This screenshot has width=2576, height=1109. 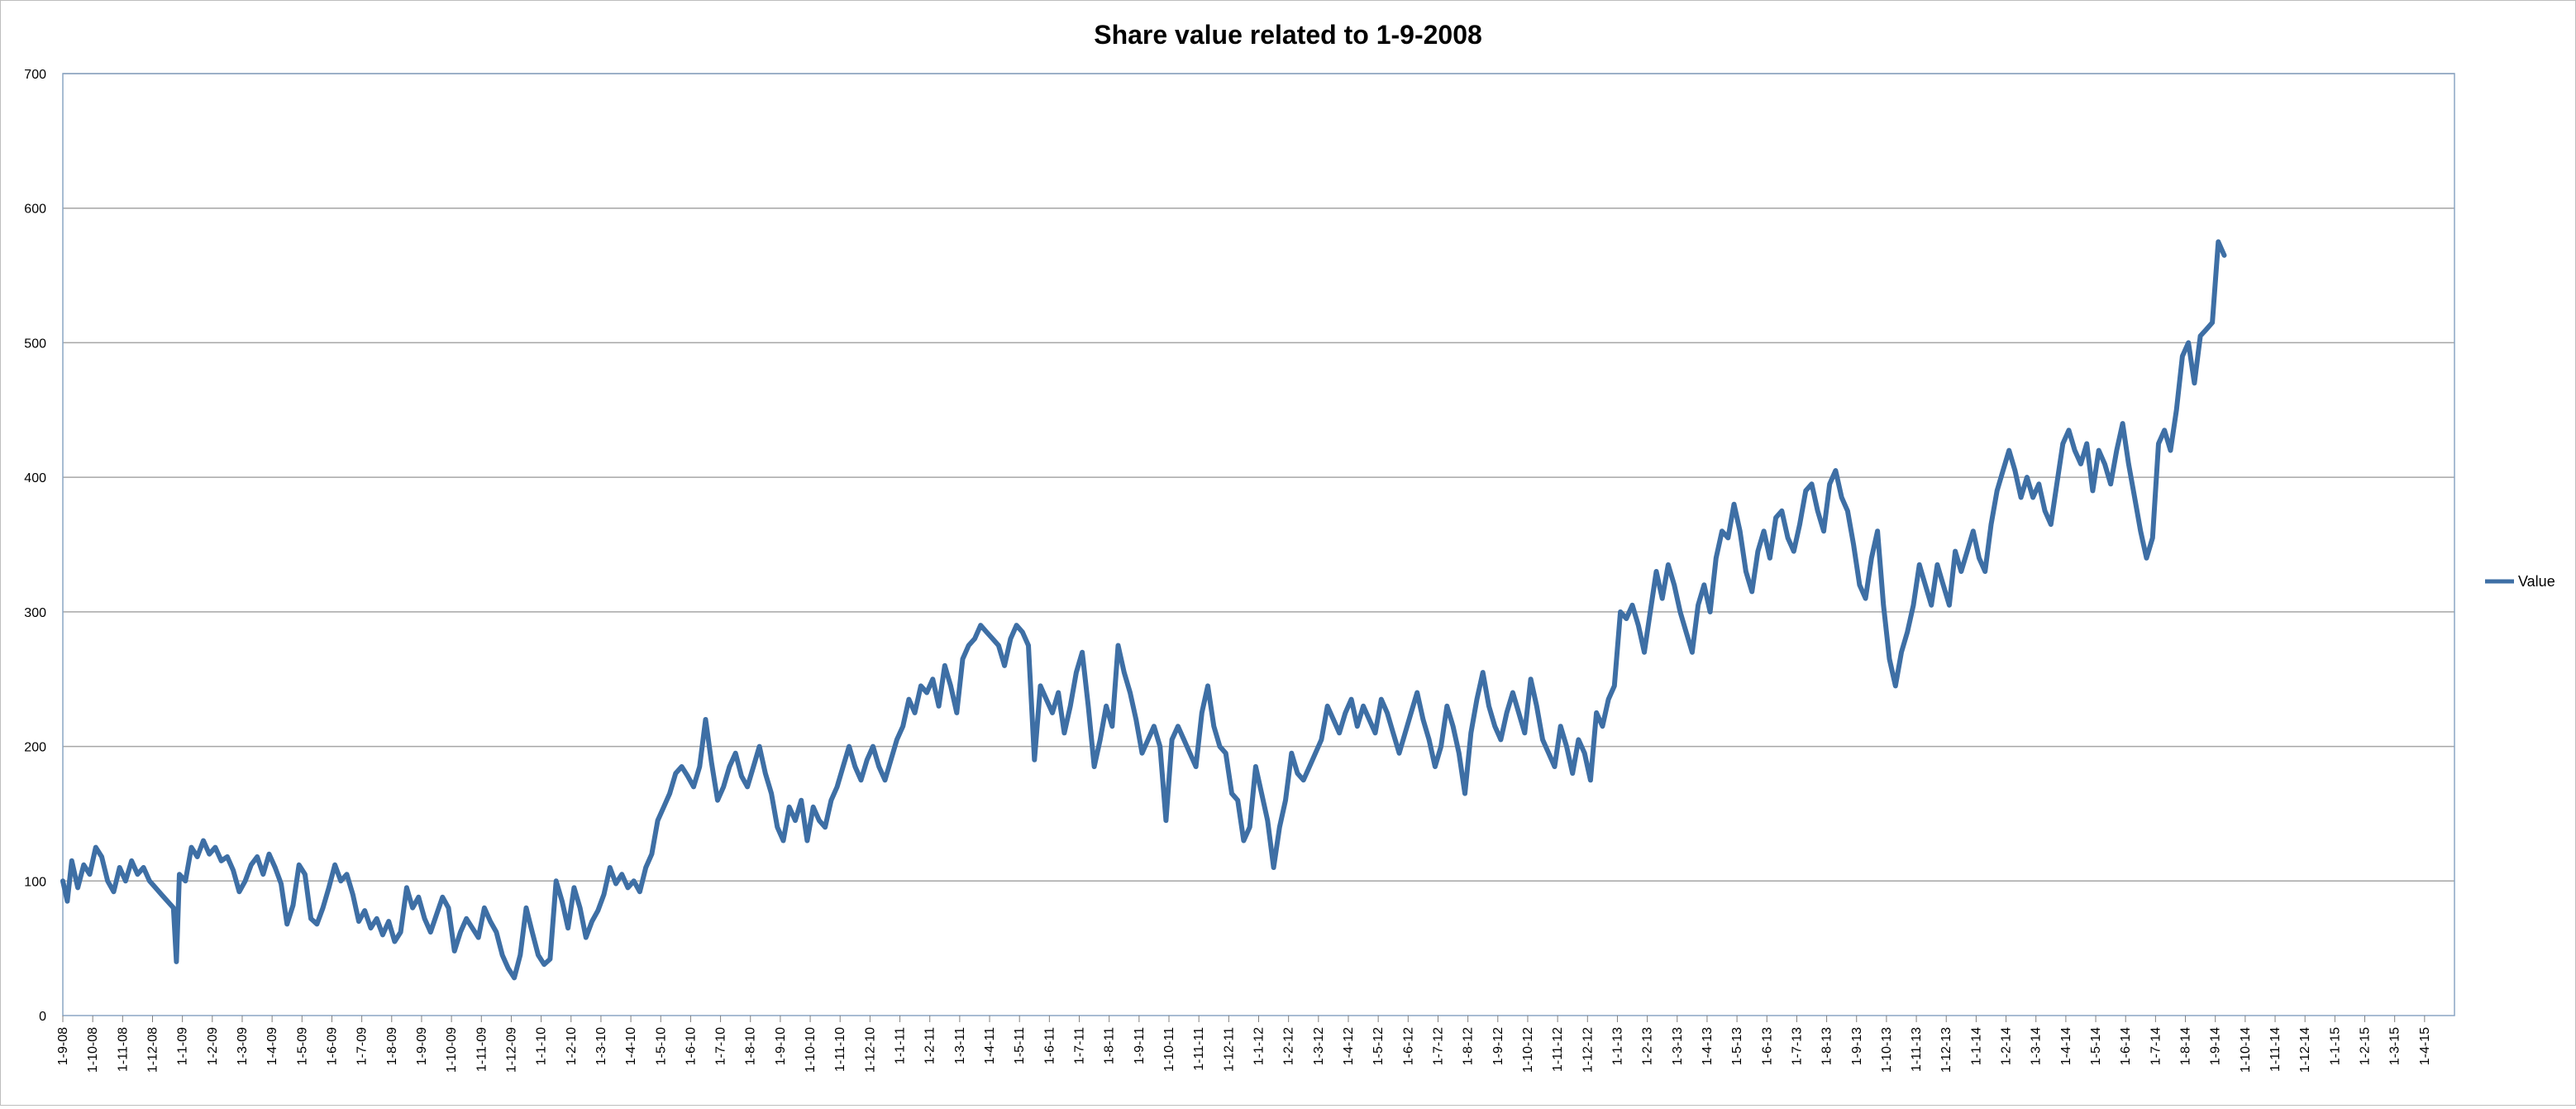 I want to click on x-tick-label: 1-12-08, so click(x=152, y=1050).